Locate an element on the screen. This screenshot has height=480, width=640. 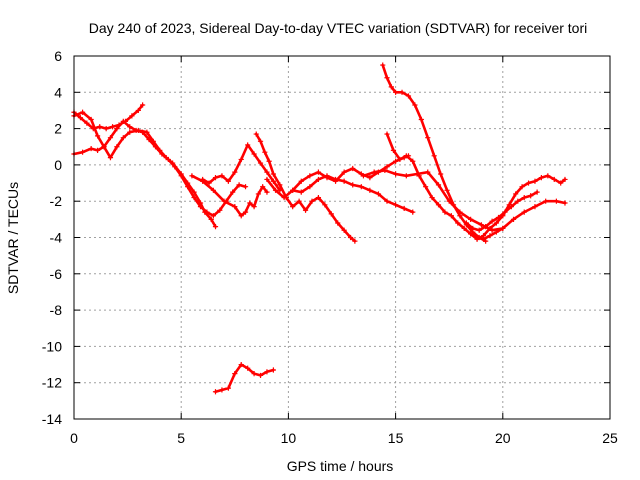
y-tick-label: -2 is located at coordinates (56, 201).